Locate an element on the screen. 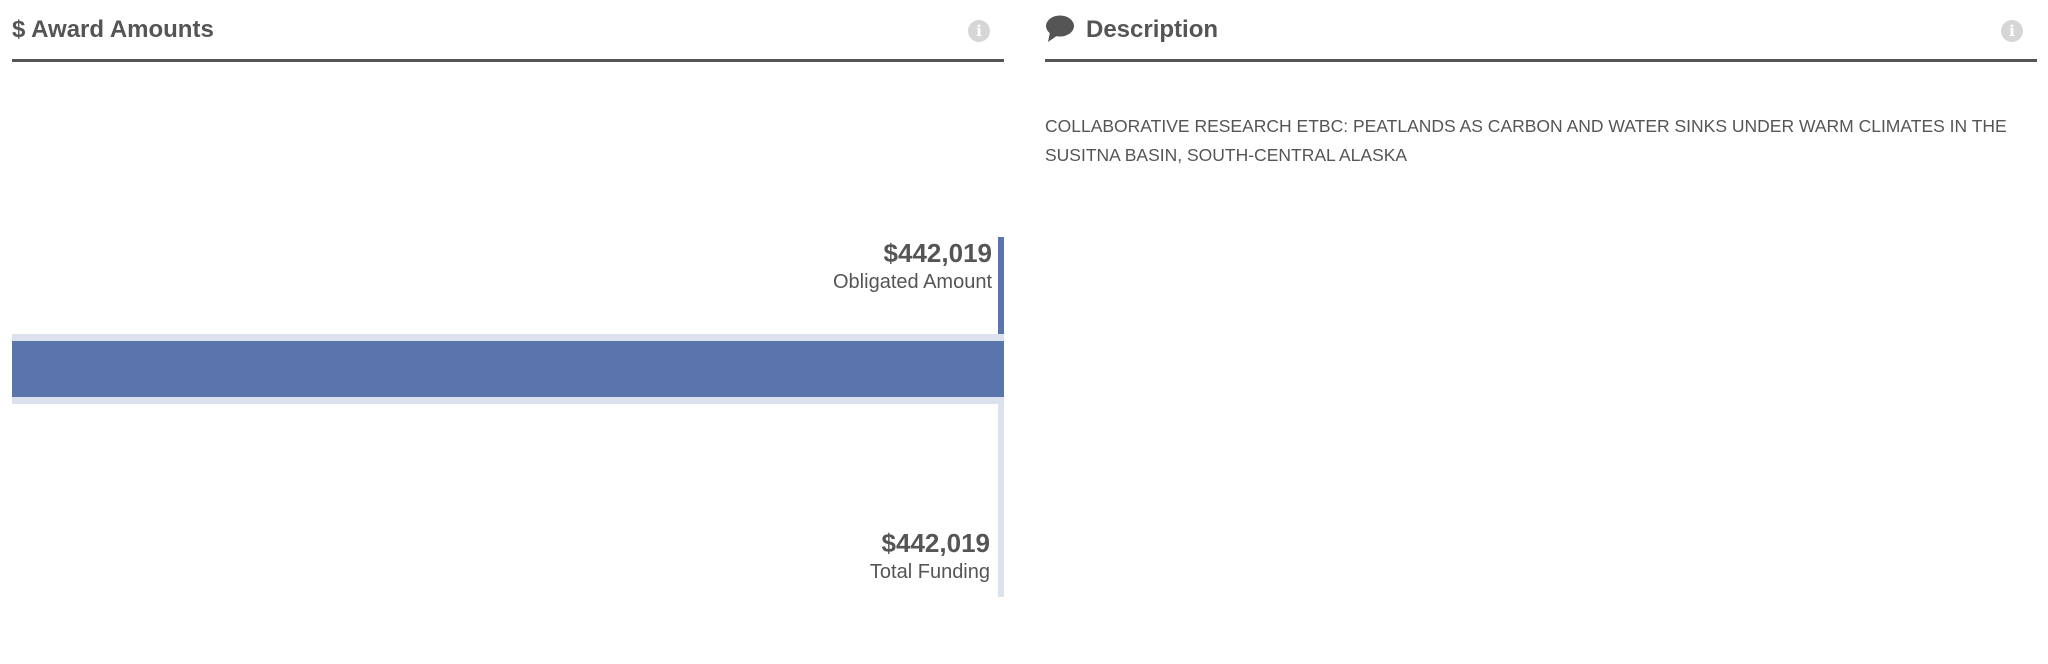 This screenshot has width=2048, height=664. total-funding-marker is located at coordinates (1001, 497).